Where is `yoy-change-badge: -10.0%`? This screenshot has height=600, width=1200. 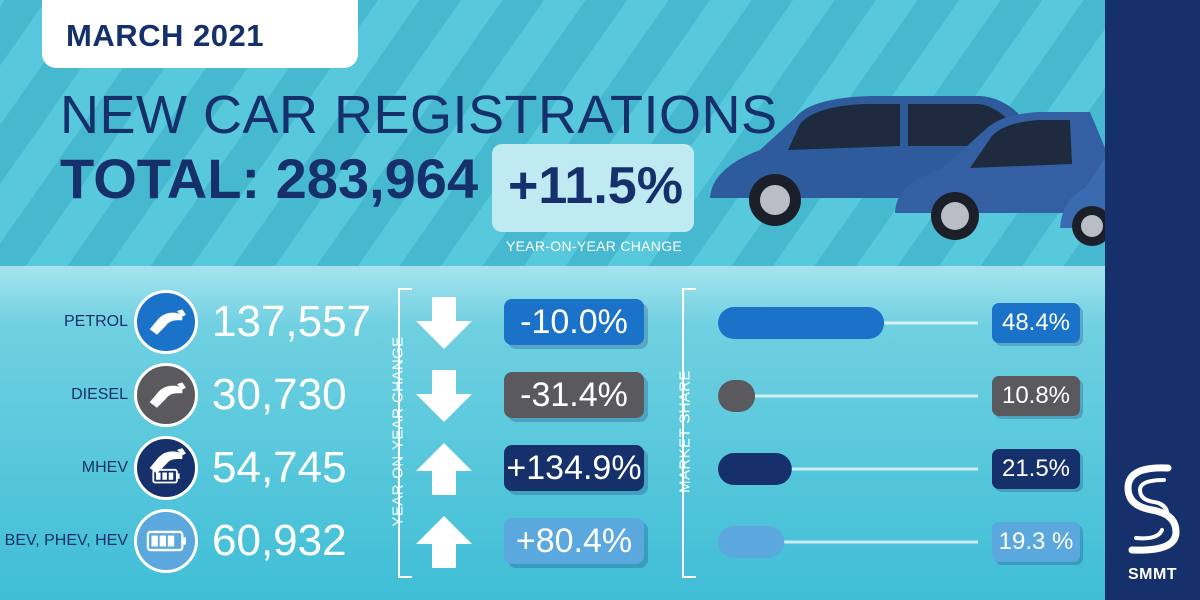 yoy-change-badge: -10.0% is located at coordinates (574, 322).